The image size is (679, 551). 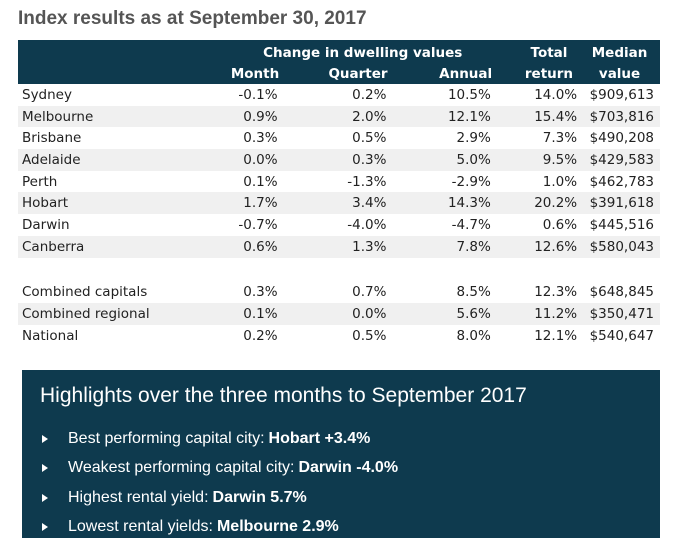 What do you see at coordinates (112, 203) in the screenshot?
I see `cell-region: Hobart` at bounding box center [112, 203].